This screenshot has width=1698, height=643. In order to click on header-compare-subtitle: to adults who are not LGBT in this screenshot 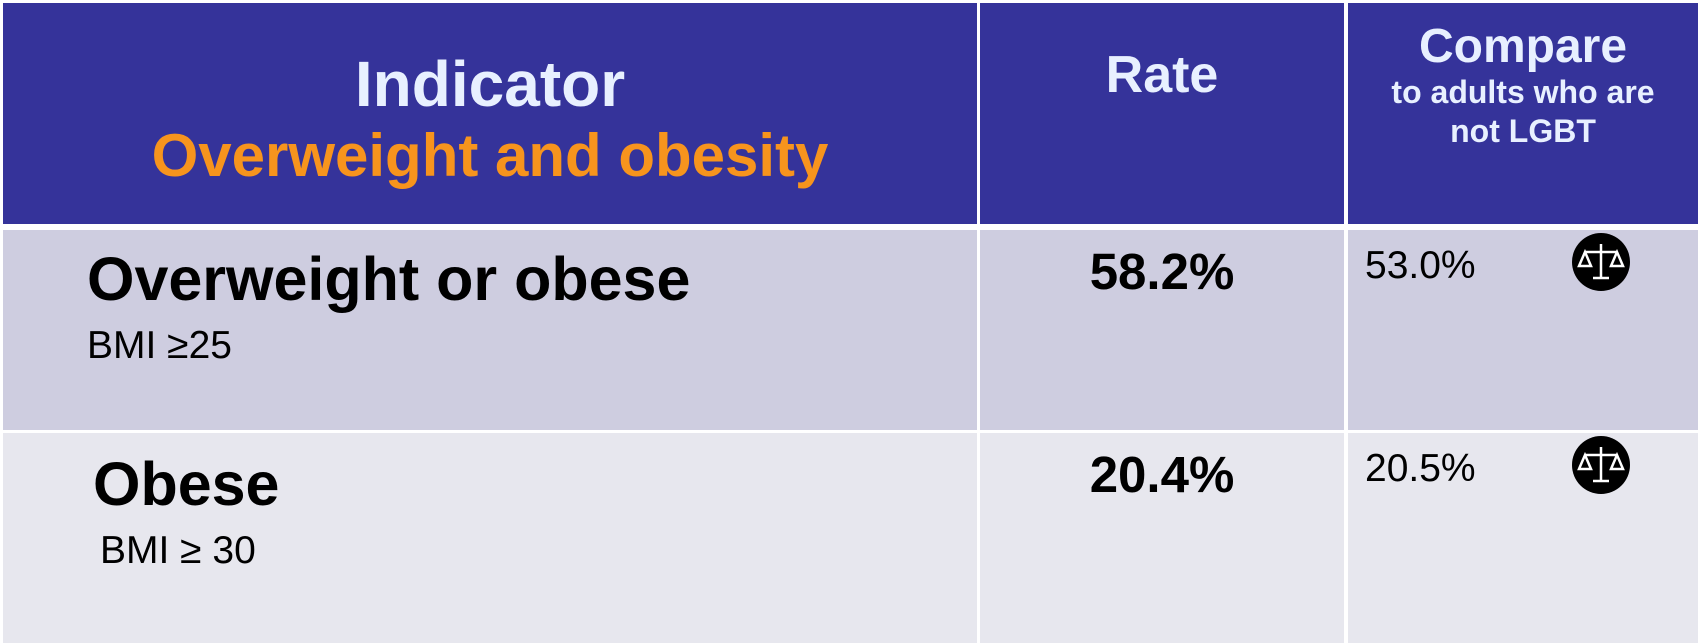, I will do `click(1523, 111)`.